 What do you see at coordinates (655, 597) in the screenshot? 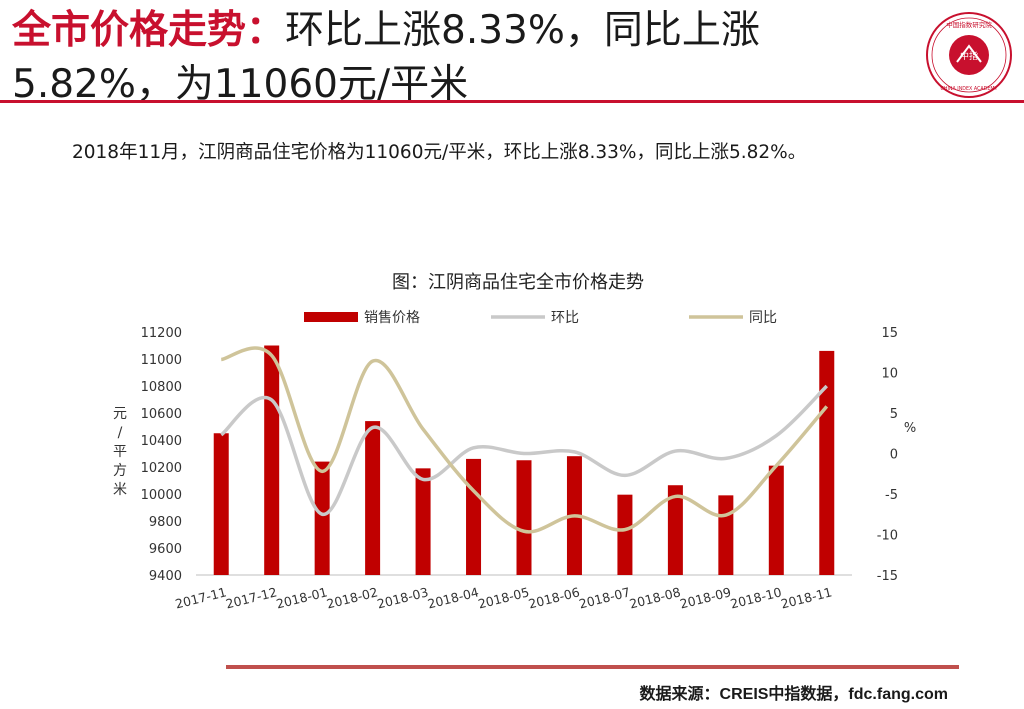
I see `x-tick-label: 2018-08` at bounding box center [655, 597].